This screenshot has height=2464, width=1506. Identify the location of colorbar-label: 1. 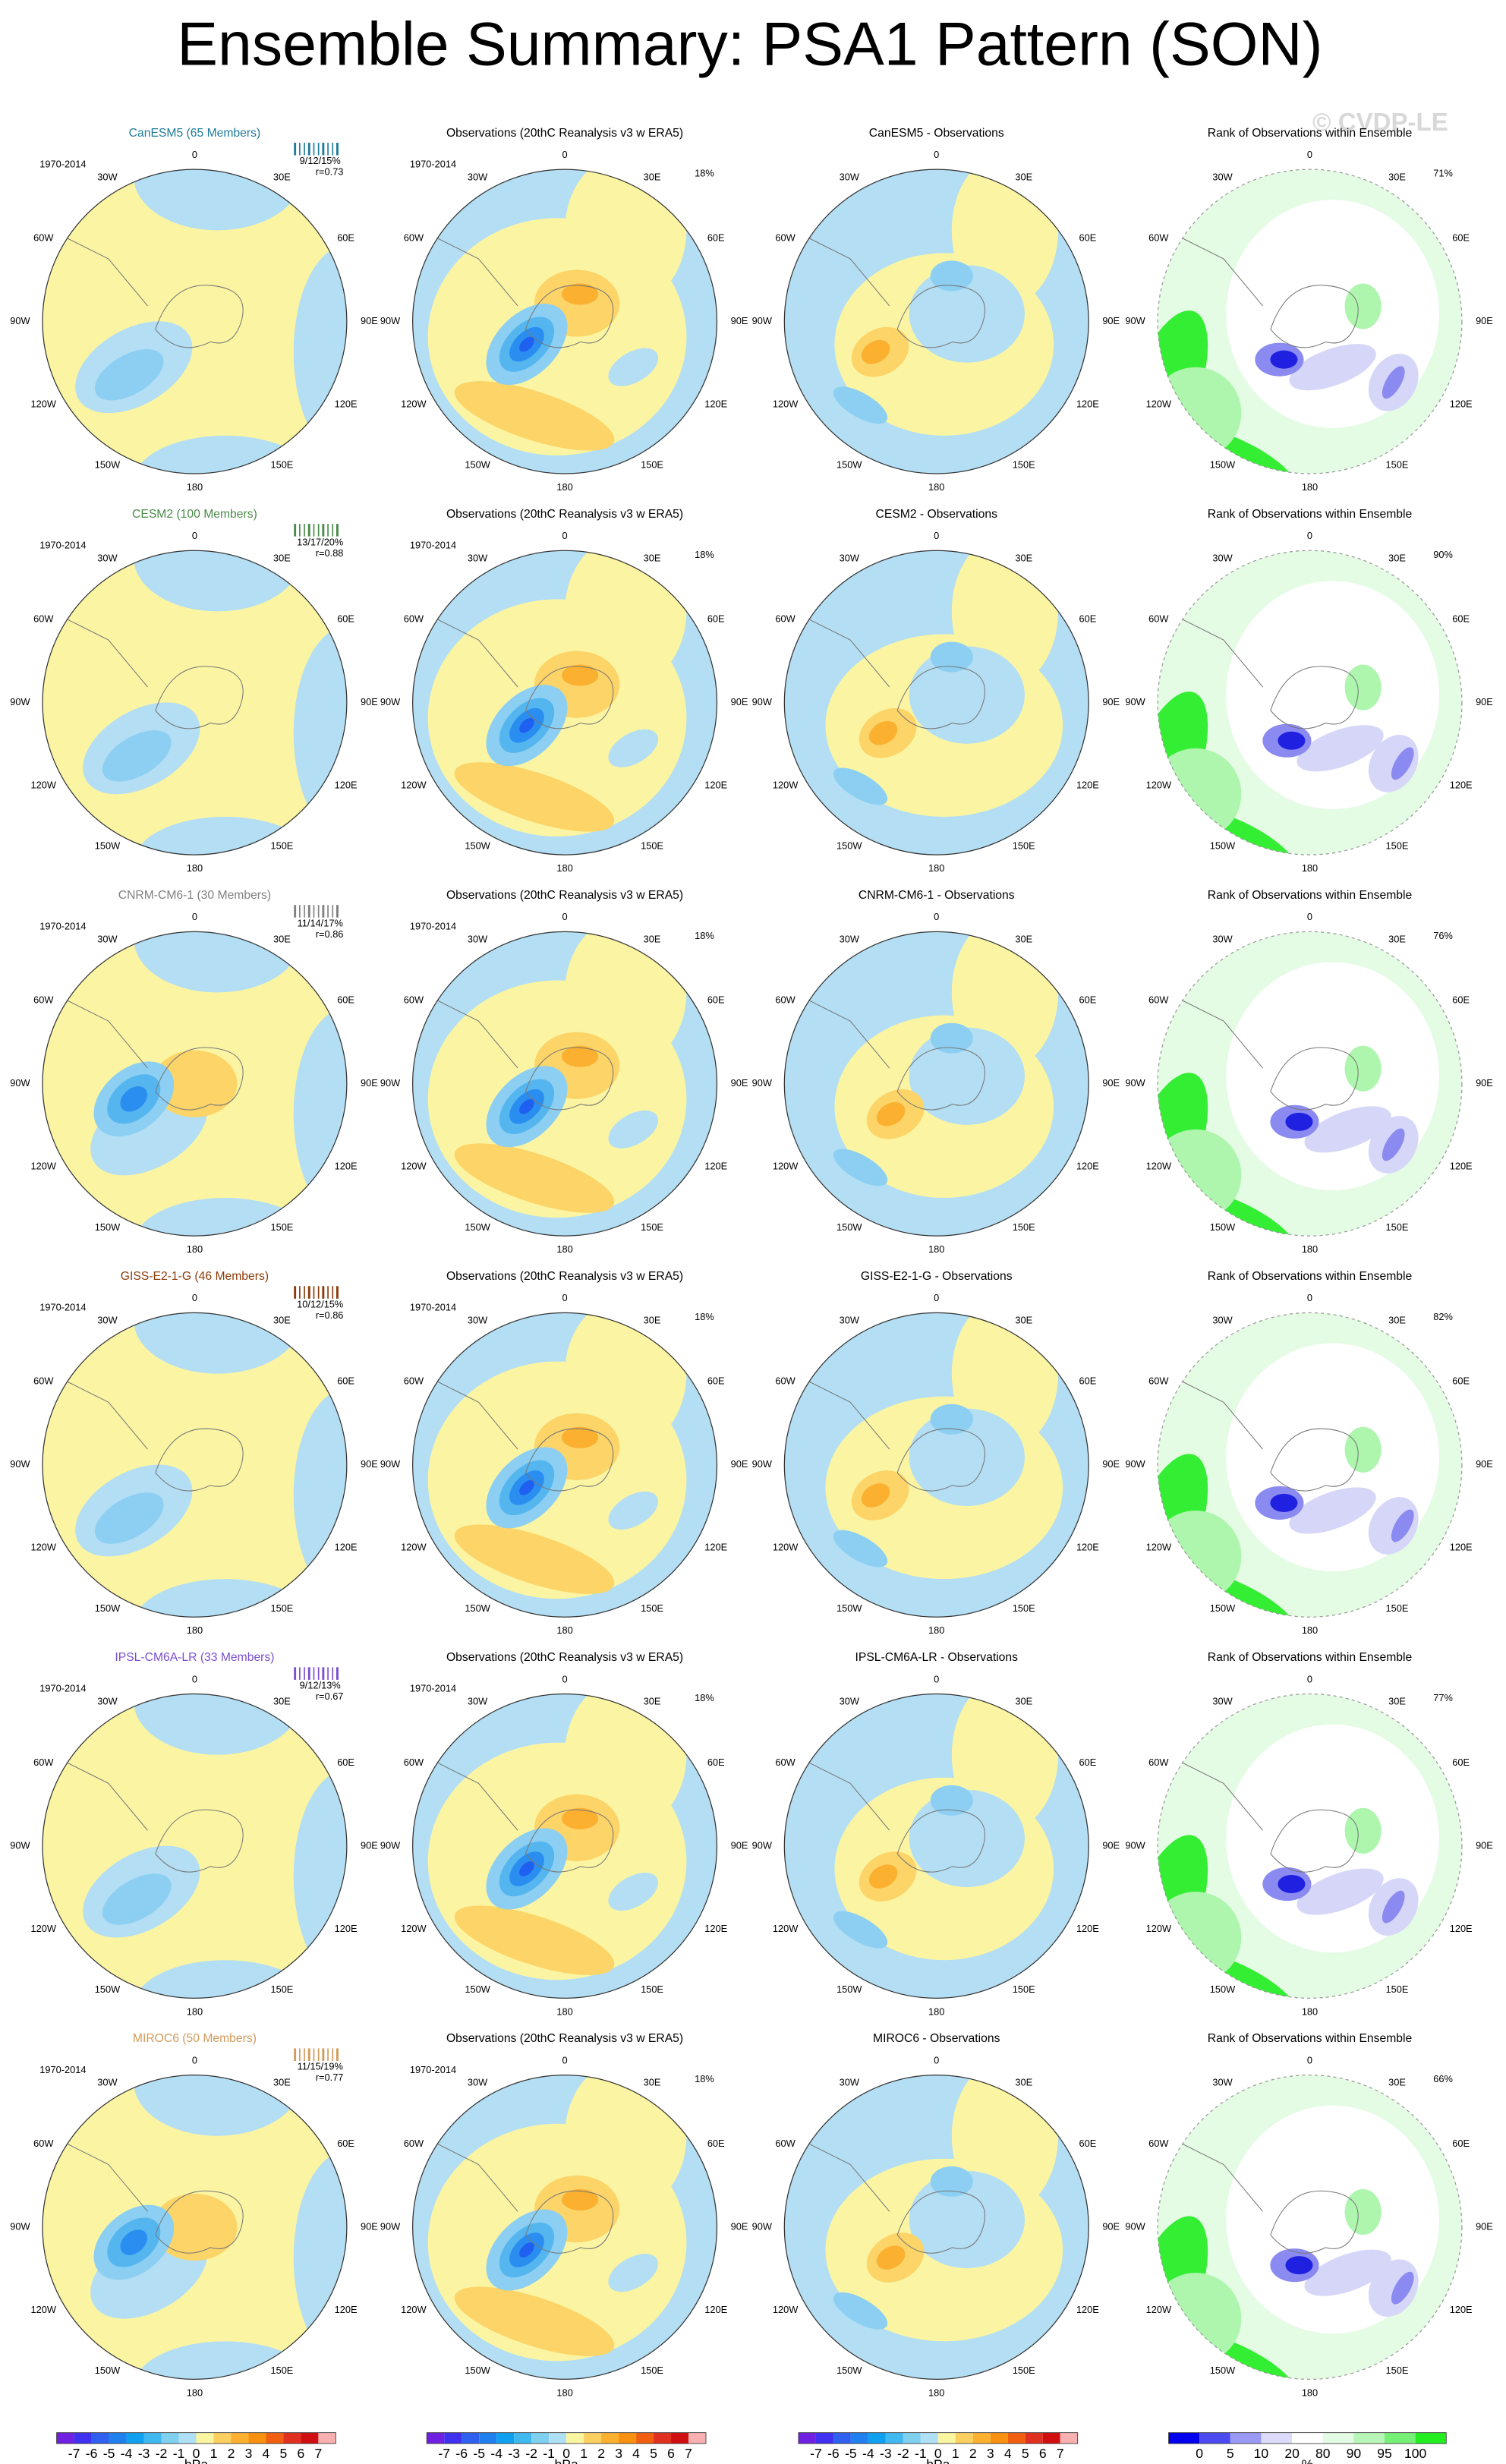
(214, 2454).